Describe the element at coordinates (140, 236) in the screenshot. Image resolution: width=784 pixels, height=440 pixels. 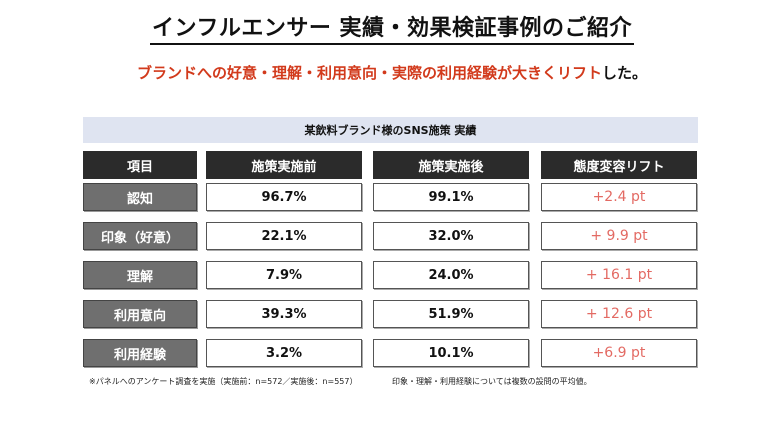
I see `row-label: 印象（好意）` at that location.